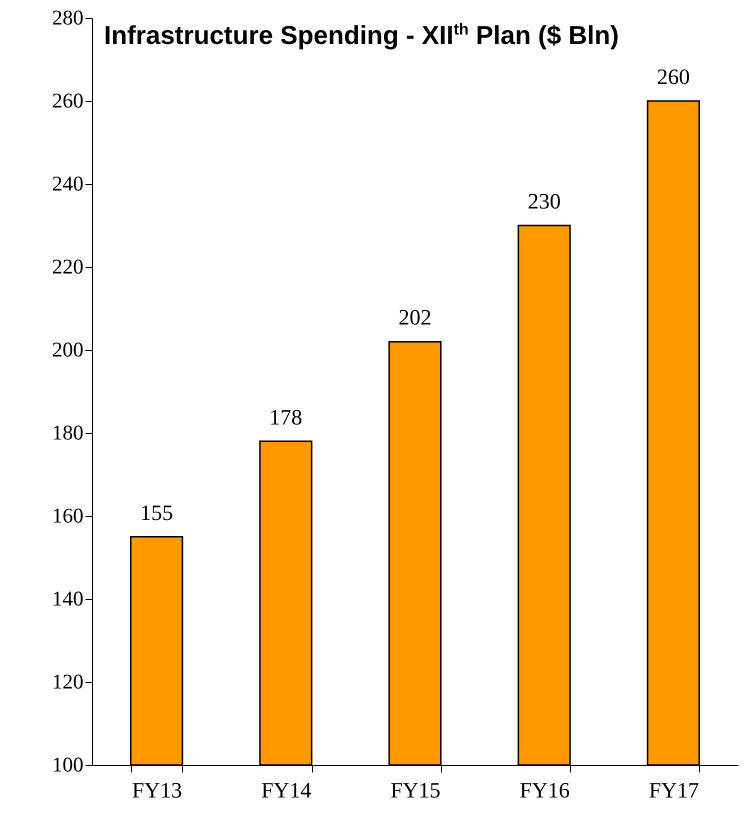  I want to click on x-tick-label: FY14, so click(286, 790).